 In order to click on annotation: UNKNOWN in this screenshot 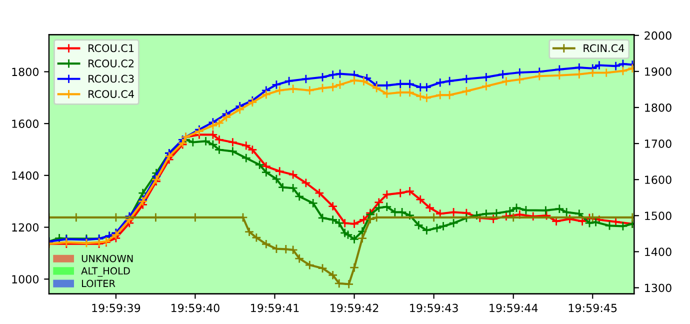, I will do `click(107, 258)`.